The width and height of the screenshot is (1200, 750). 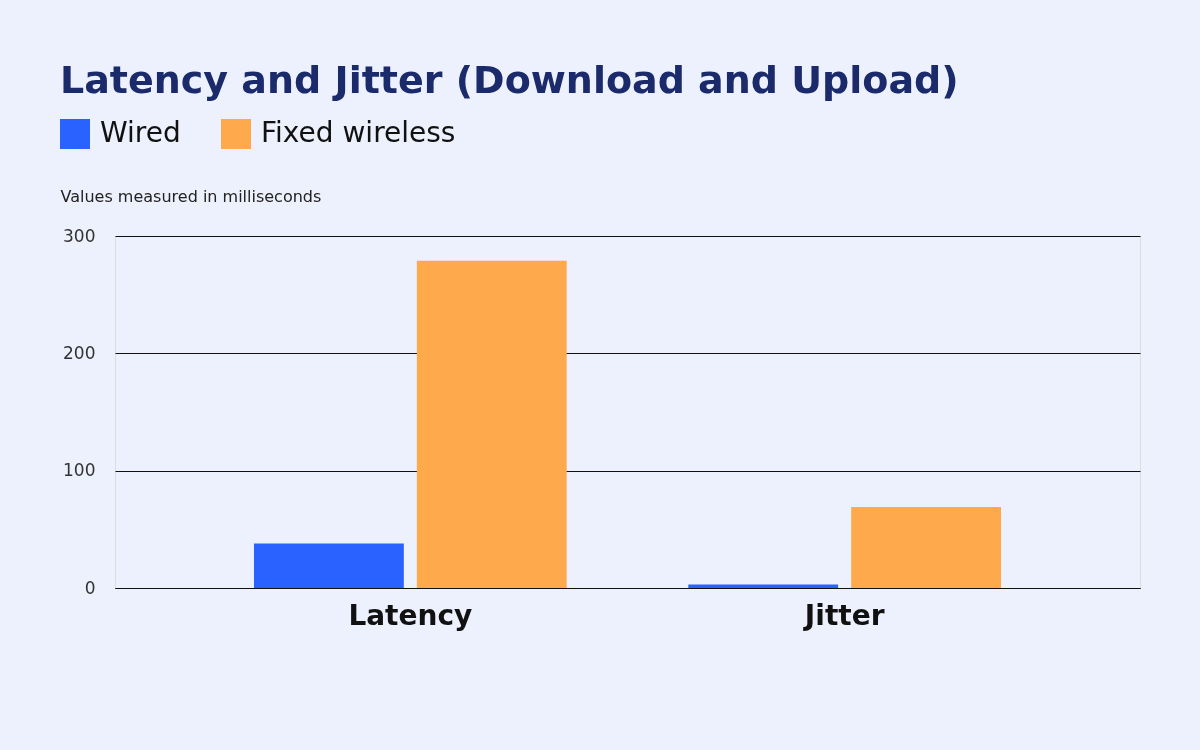 What do you see at coordinates (410, 615) in the screenshot?
I see `x-tick-label: Latency` at bounding box center [410, 615].